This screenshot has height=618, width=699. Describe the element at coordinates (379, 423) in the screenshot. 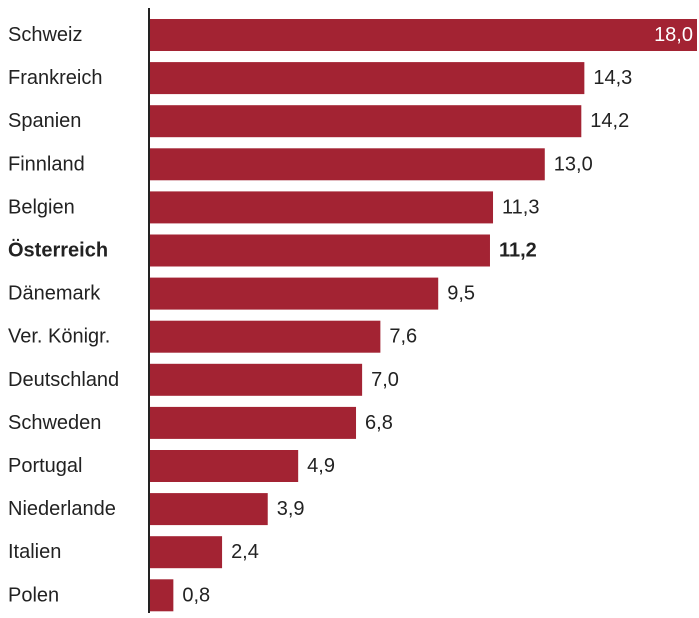

I see `value-label-schweden: 6,8` at that location.